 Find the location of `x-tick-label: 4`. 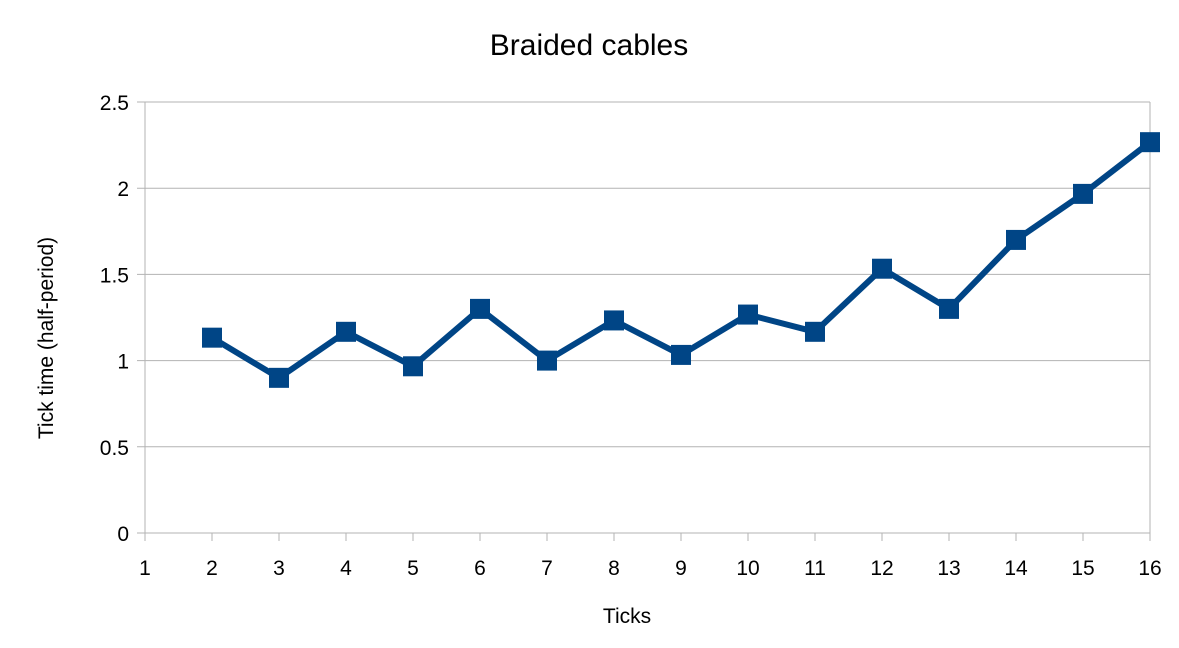

x-tick-label: 4 is located at coordinates (346, 568).